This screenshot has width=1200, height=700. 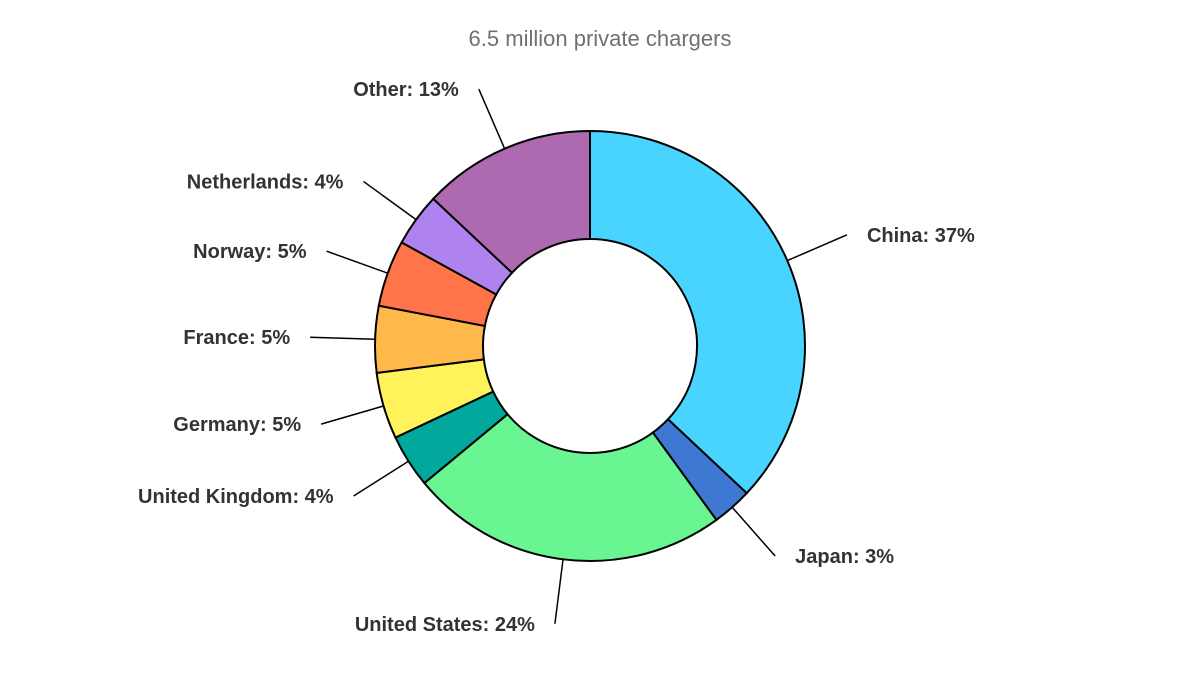 I want to click on label-germany: Germany: 5%, so click(x=237, y=425).